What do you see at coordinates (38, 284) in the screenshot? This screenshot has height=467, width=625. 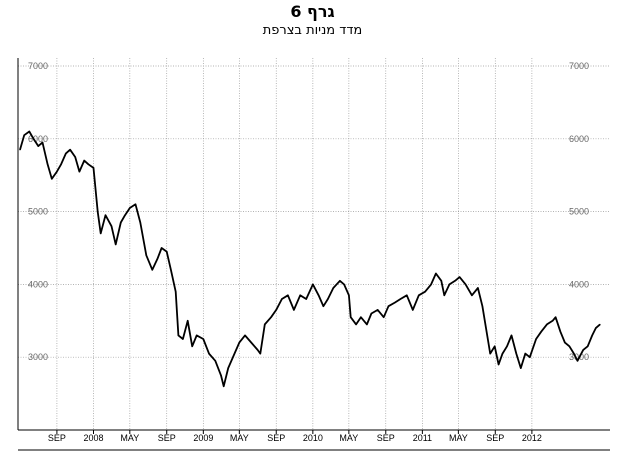 I see `y-tick-label-left: 4000` at bounding box center [38, 284].